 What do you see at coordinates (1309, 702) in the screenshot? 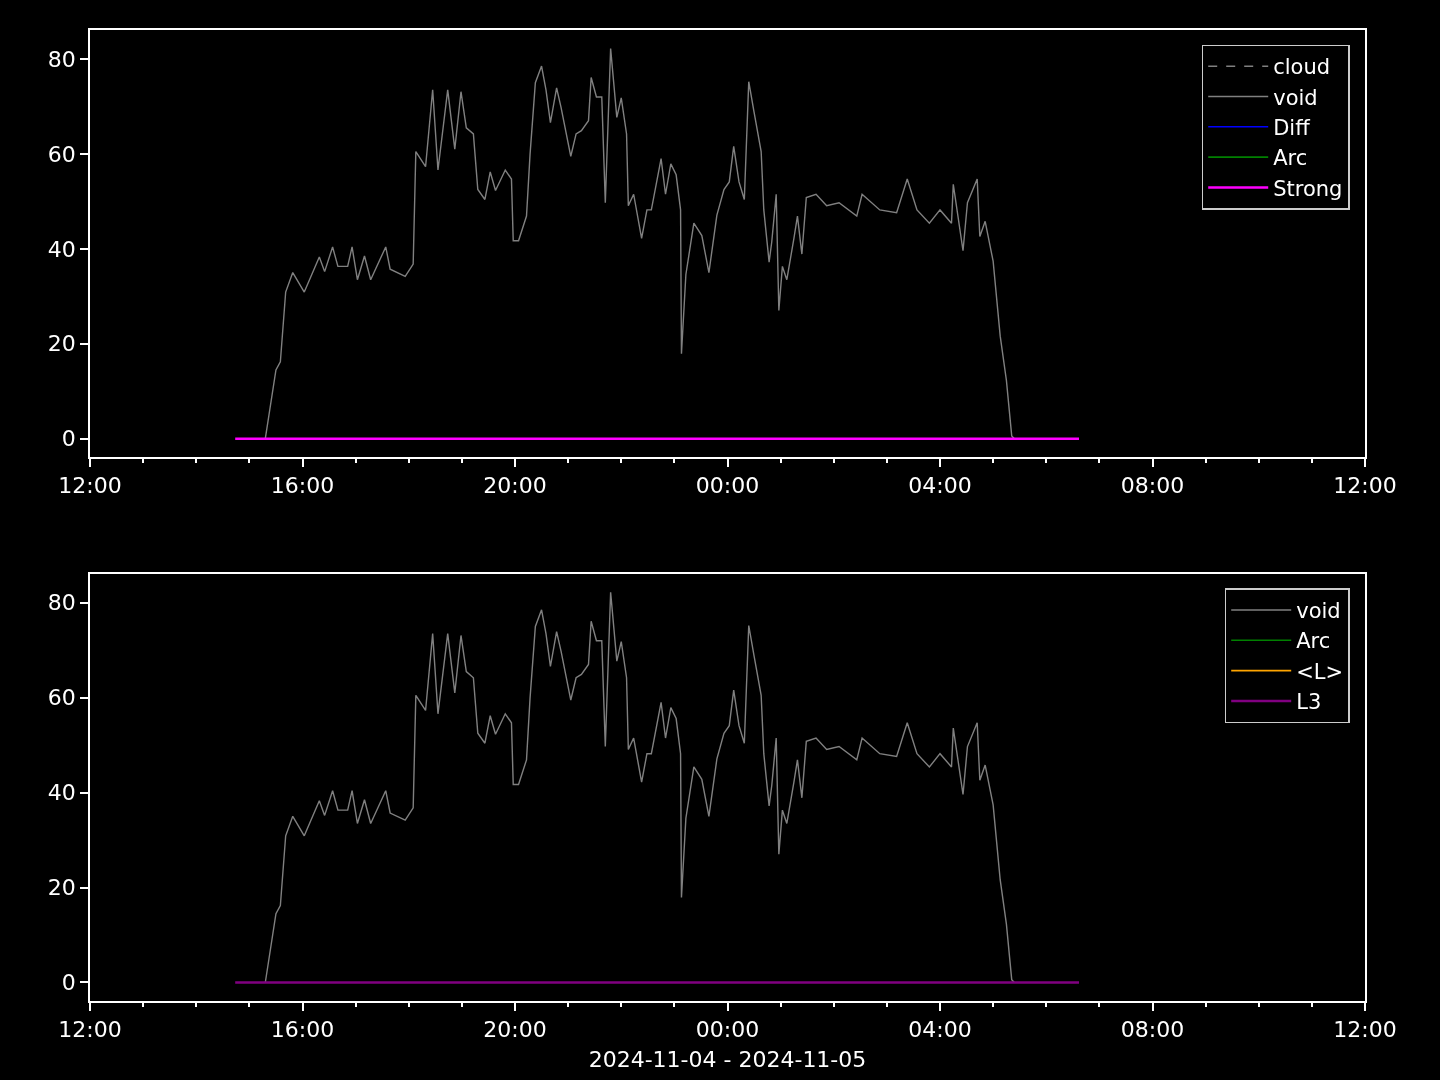
I see `legend-label: L3` at bounding box center [1309, 702].